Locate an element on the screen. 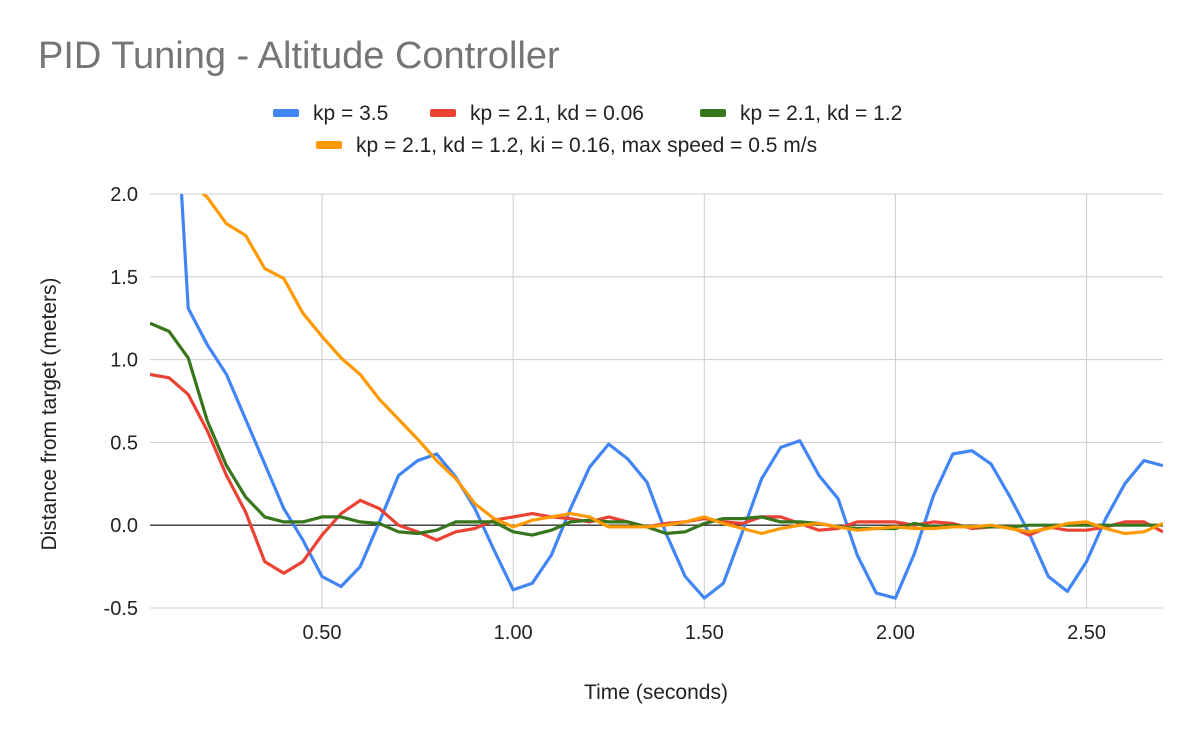 This screenshot has height=742, width=1200. x-tick-label: 1.00 is located at coordinates (513, 633).